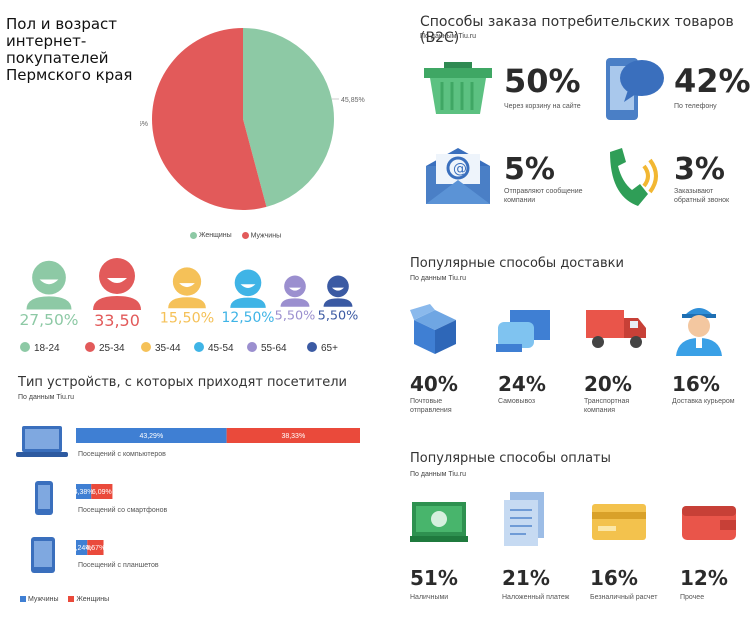 The image size is (755, 618). What do you see at coordinates (71, 599) in the screenshot?
I see `legend-women-swatch-devices` at bounding box center [71, 599].